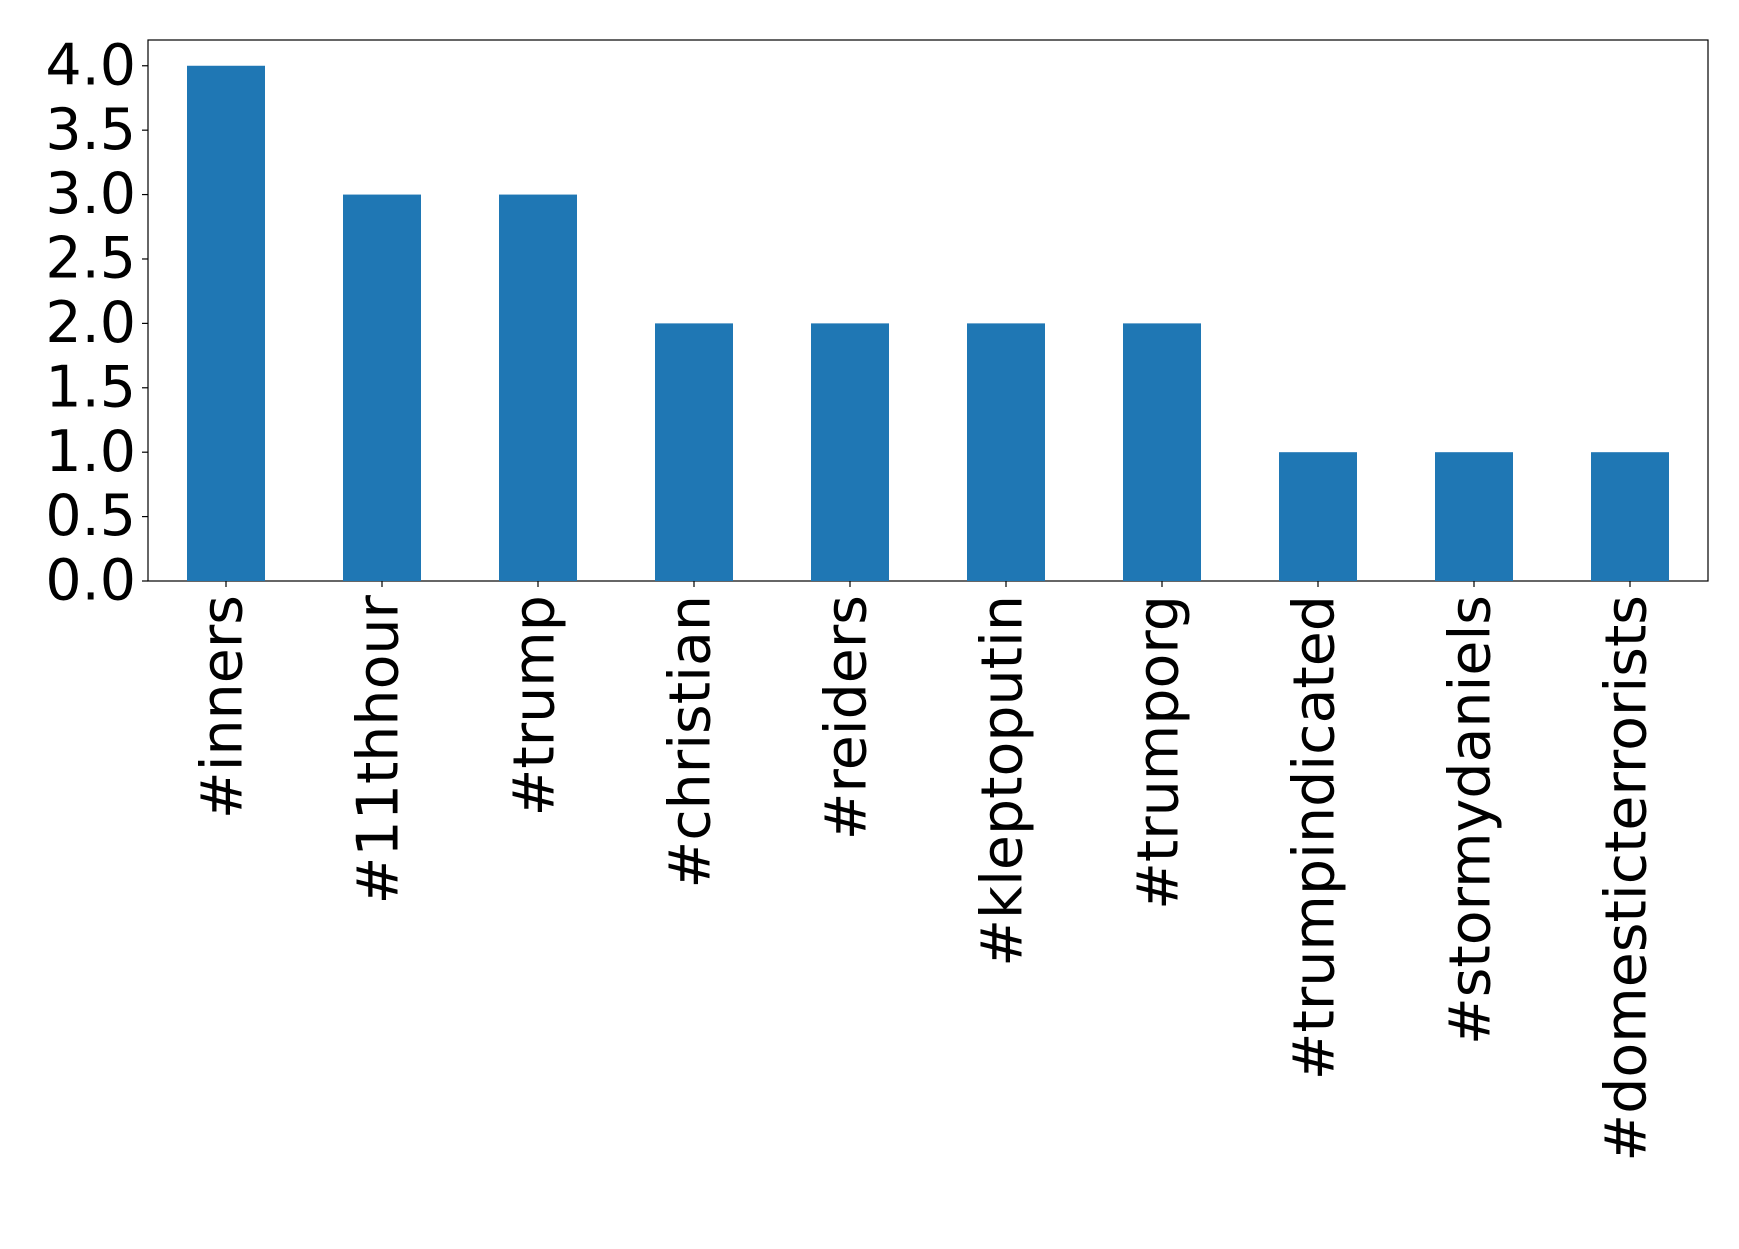 Image resolution: width=1739 pixels, height=1249 pixels. I want to click on x-tick-label: #reiders, so click(847, 717).